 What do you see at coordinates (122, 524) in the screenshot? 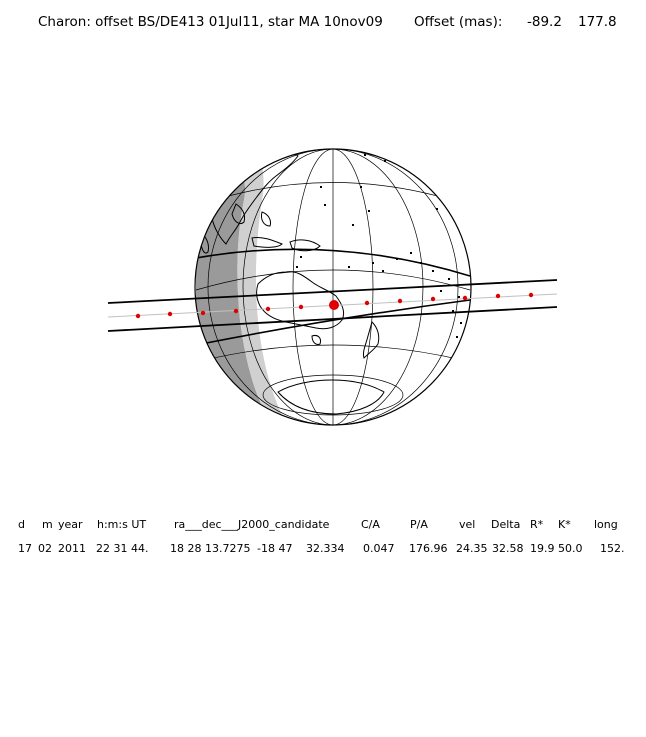
I see `col-time: h:m:s UT` at bounding box center [122, 524].